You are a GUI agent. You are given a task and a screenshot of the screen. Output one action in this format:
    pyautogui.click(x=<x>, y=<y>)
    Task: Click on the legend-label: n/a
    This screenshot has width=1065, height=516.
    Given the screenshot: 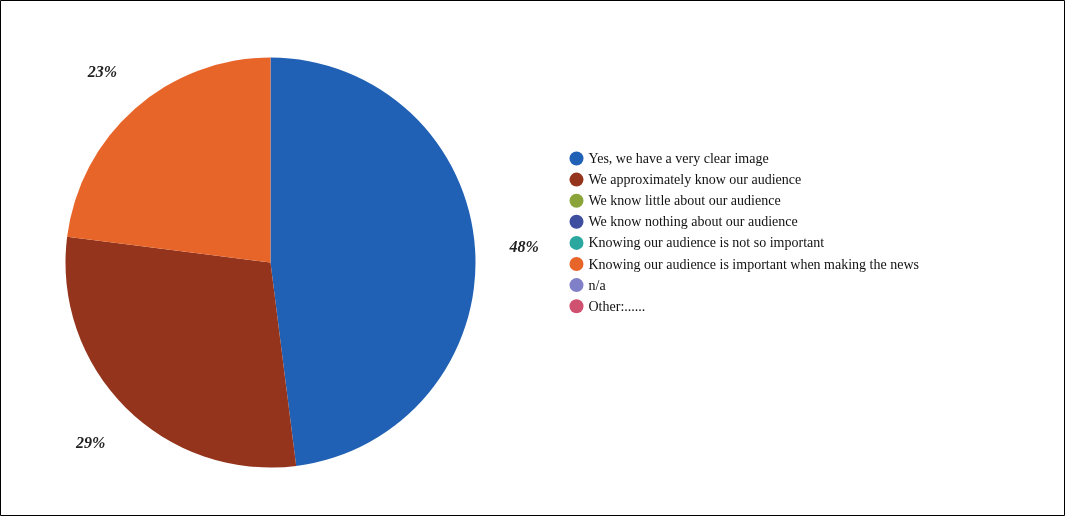 What is the action you would take?
    pyautogui.click(x=597, y=285)
    